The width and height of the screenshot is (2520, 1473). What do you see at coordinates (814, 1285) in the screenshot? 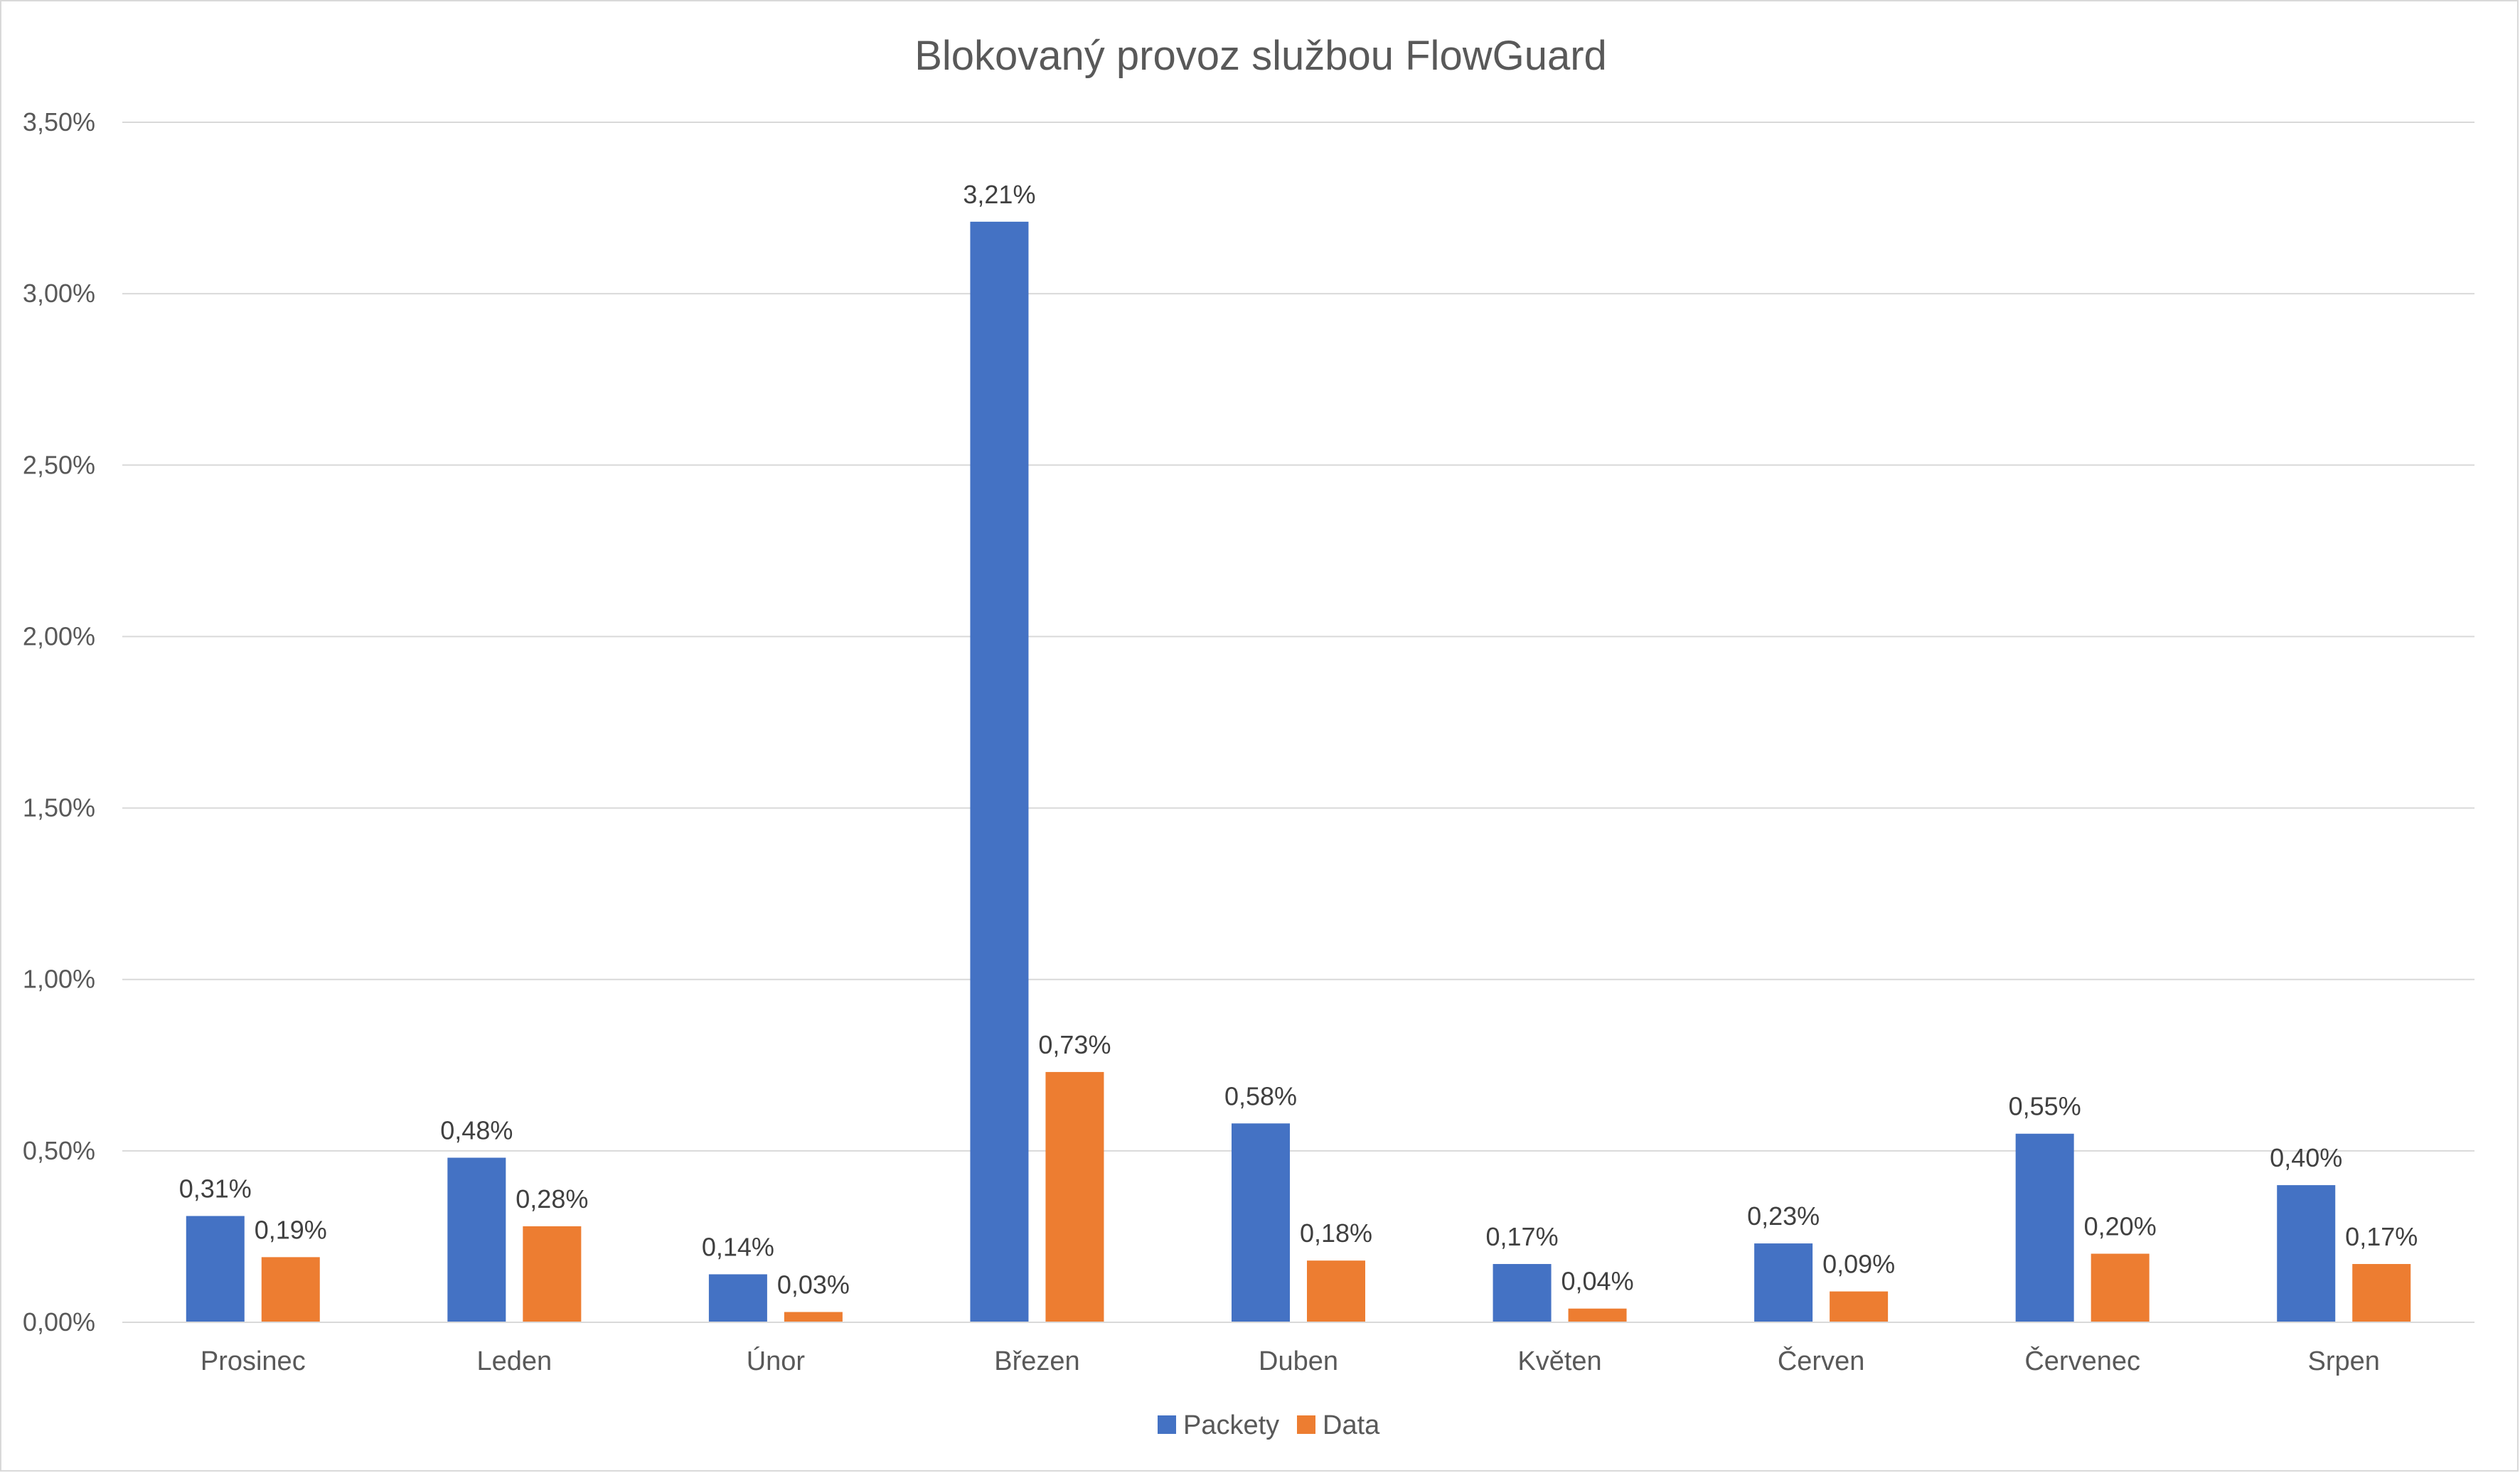
I see `data-label: 0,03%` at bounding box center [814, 1285].